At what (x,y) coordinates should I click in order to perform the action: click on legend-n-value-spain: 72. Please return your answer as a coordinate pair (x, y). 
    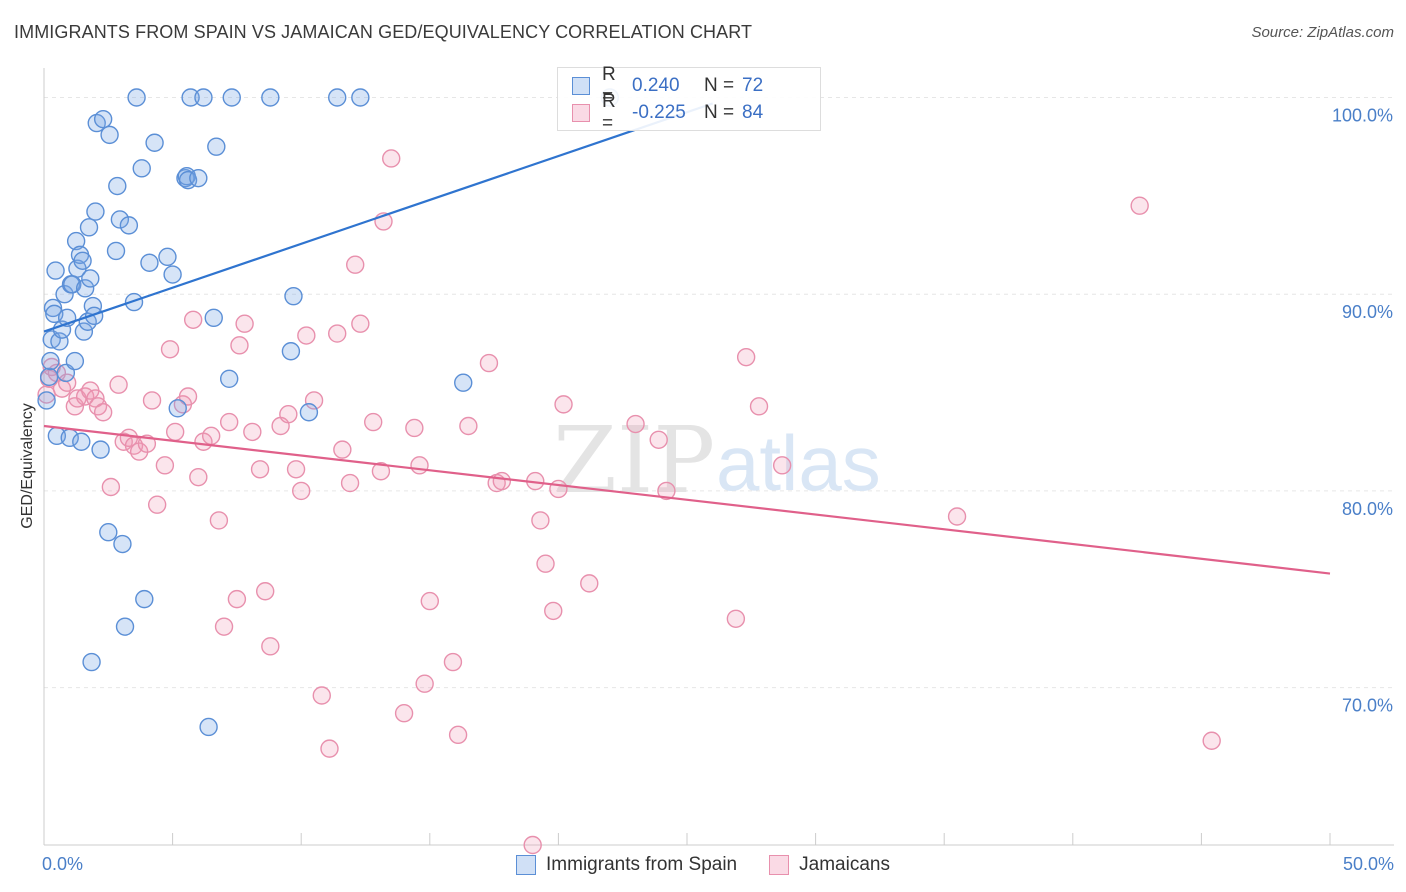
    Looking at the image, I should click on (753, 85).